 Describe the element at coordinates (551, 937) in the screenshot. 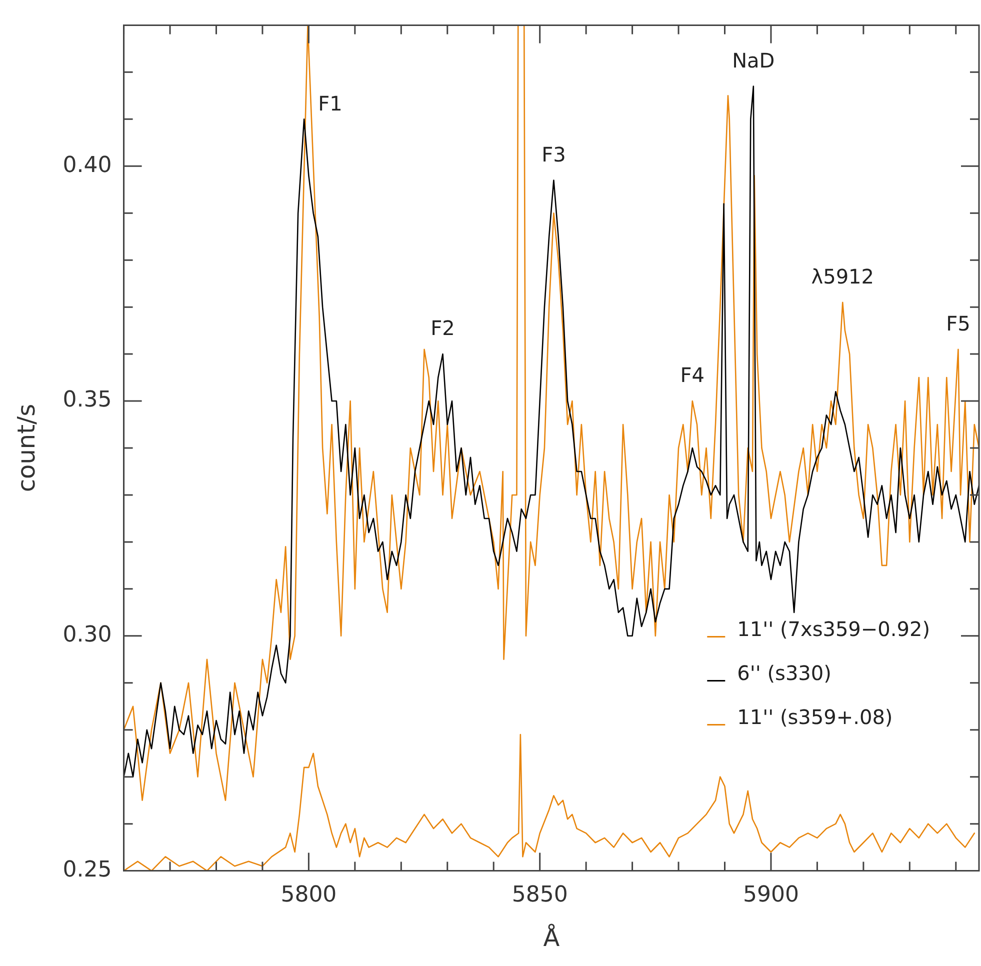

I see `x-axis-title: Å` at that location.